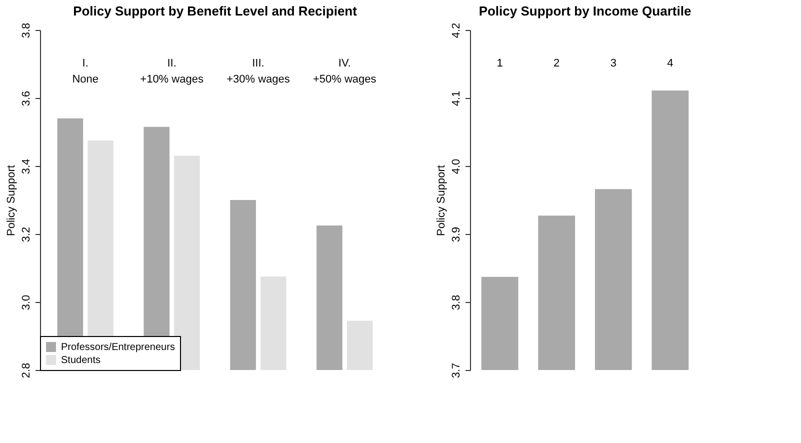  Describe the element at coordinates (557, 64) in the screenshot. I see `x-tick-label: 2` at that location.